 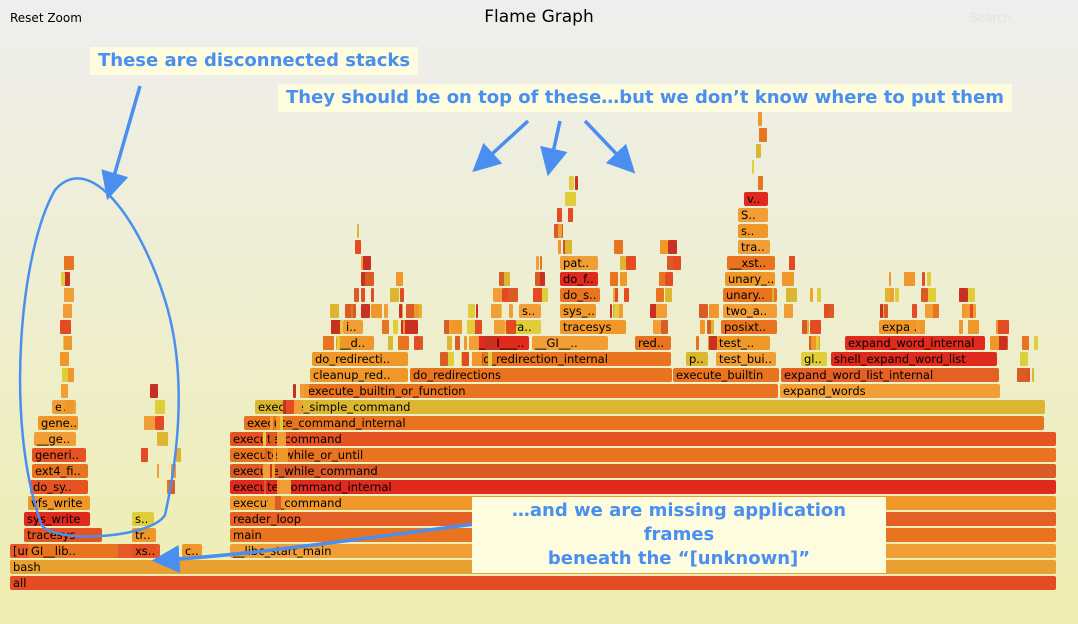 I want to click on stack-frame: test_bui.., so click(x=746, y=359).